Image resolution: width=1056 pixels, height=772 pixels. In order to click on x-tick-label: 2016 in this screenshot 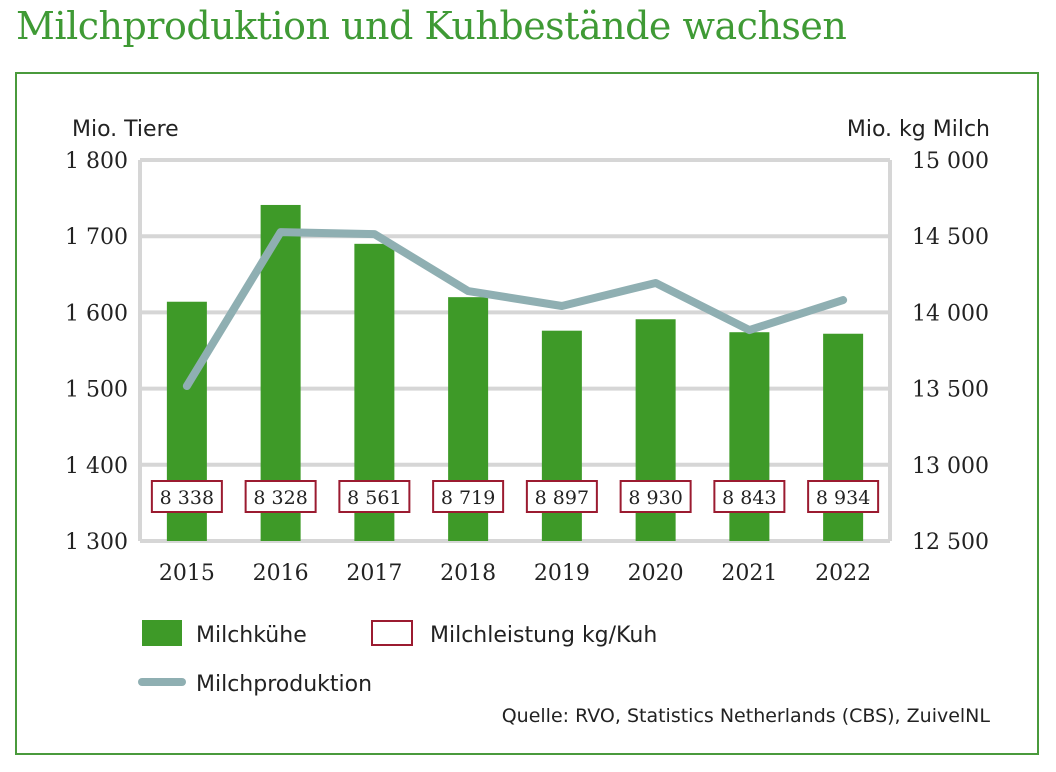, I will do `click(281, 573)`.